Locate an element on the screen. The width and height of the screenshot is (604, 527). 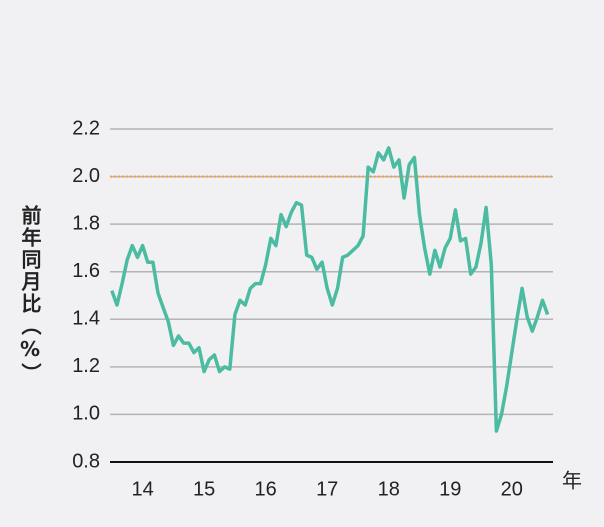
x-tick-label: 17 is located at coordinates (327, 489).